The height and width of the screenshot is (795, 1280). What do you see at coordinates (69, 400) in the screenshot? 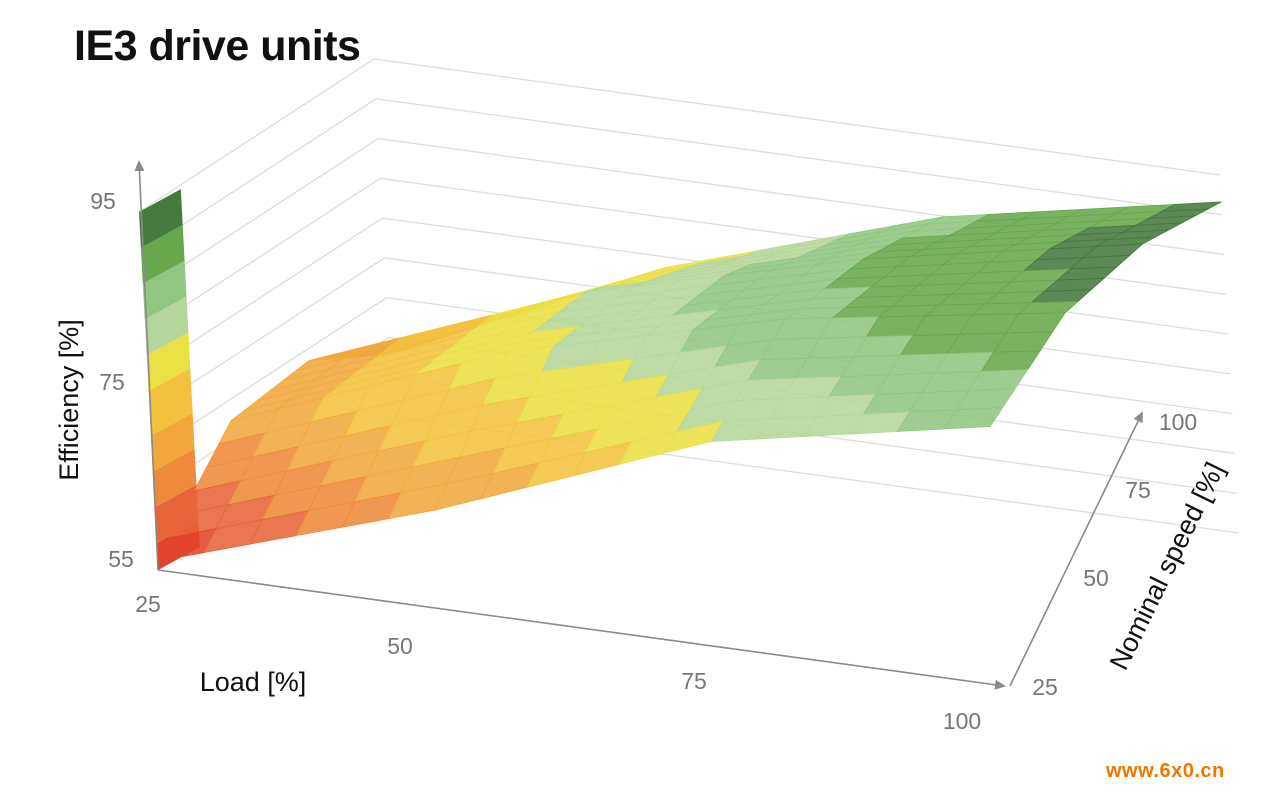
I see `z-axis-label: Efficiency [%]` at bounding box center [69, 400].